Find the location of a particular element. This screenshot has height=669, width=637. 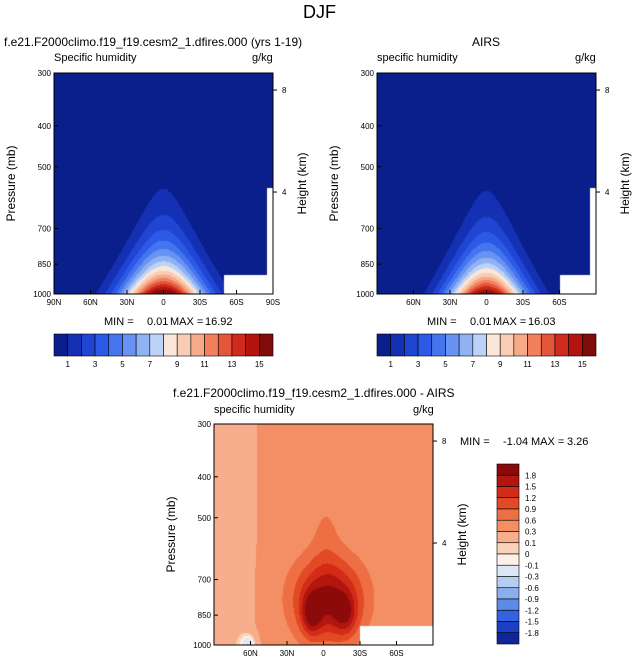

colorbar-model-label: 1 is located at coordinates (67, 364).